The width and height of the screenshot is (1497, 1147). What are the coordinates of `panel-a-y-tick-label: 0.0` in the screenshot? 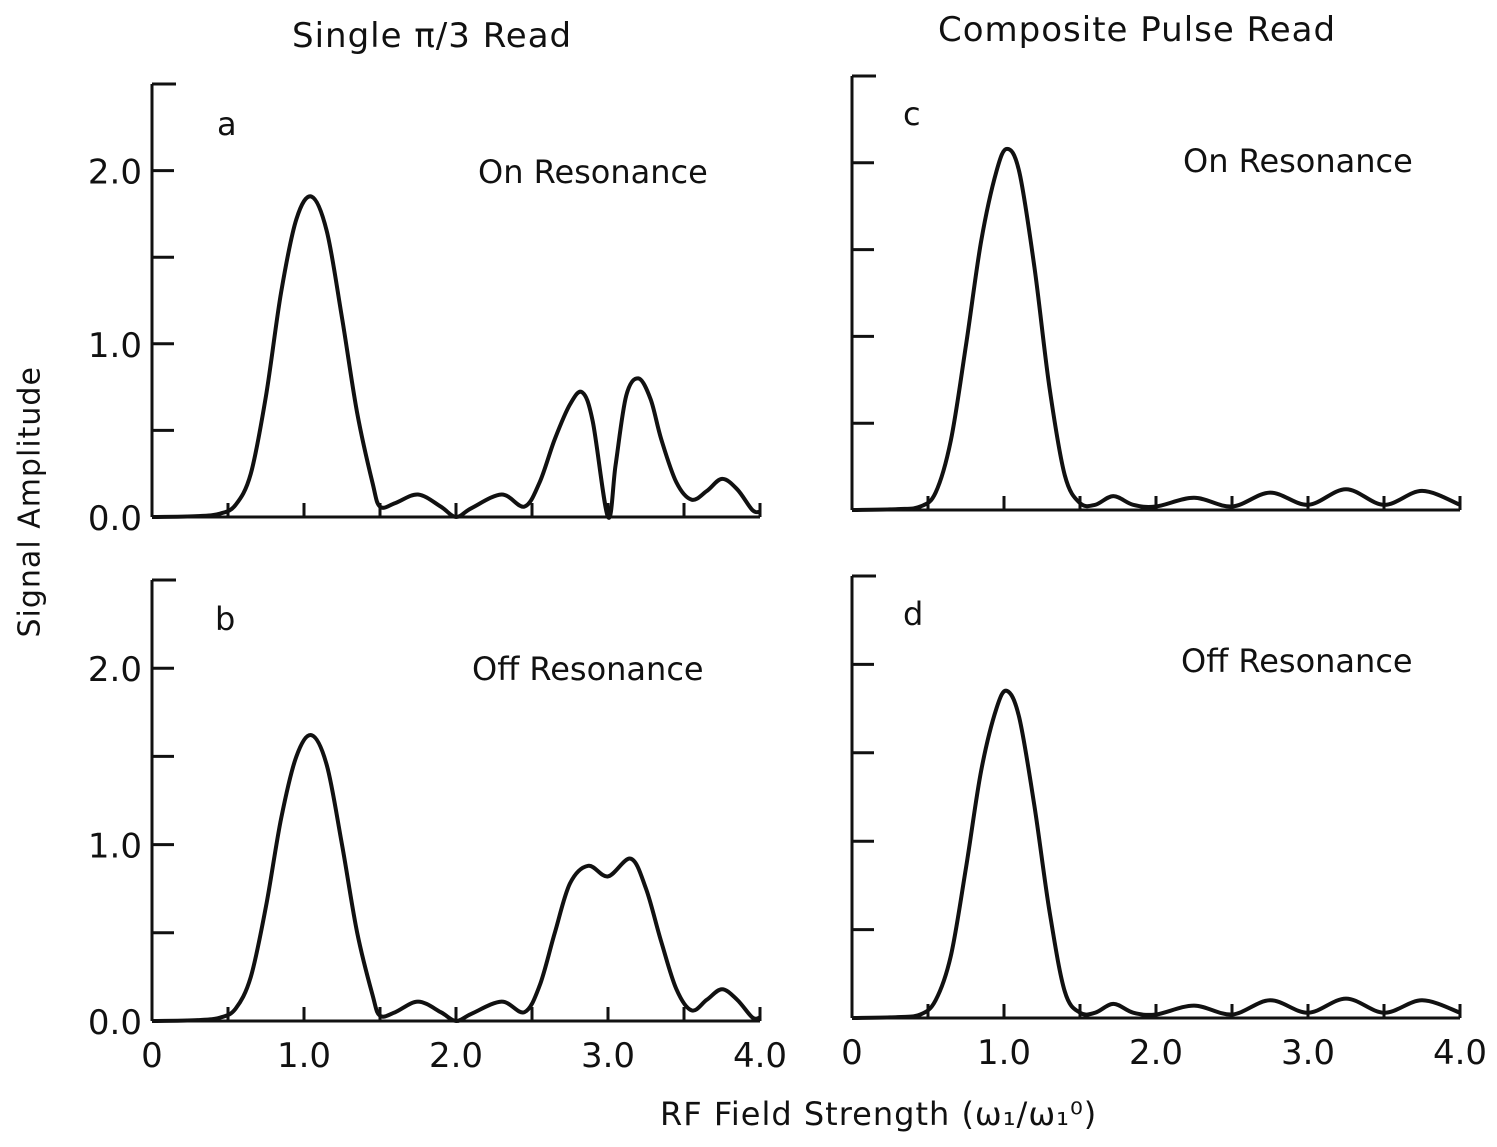 It's located at (115, 519).